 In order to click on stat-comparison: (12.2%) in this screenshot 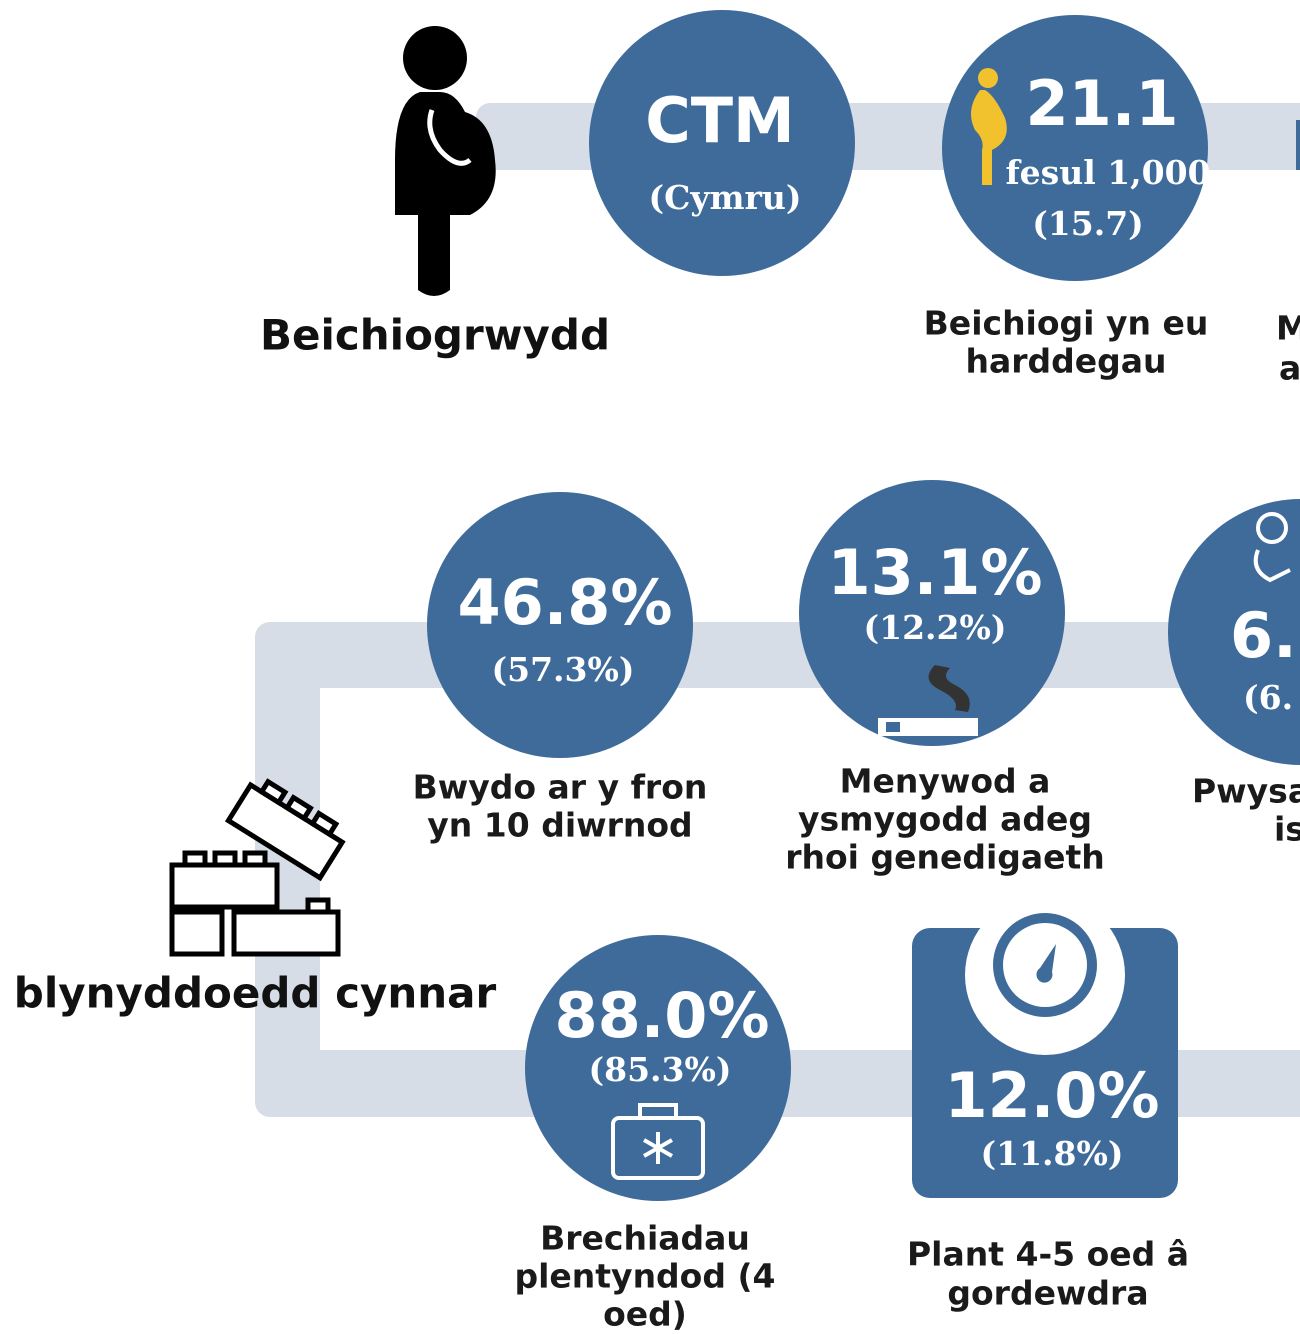, I will do `click(935, 627)`.